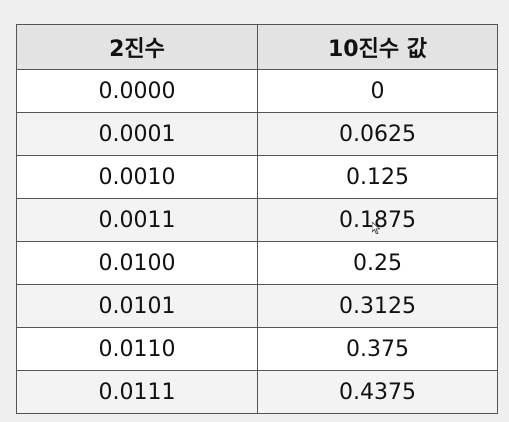 The width and height of the screenshot is (509, 422). Describe the element at coordinates (137, 134) in the screenshot. I see `binary-cell: 0.0001` at that location.